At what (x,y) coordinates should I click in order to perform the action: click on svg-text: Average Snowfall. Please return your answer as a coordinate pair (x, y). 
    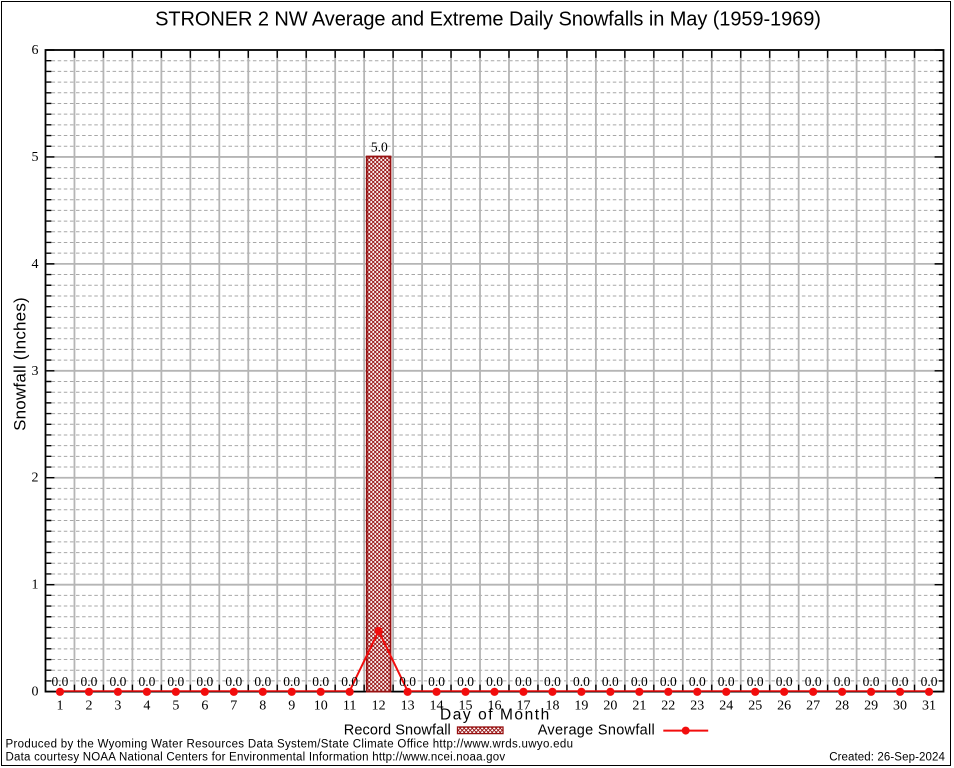
    Looking at the image, I should click on (596, 730).